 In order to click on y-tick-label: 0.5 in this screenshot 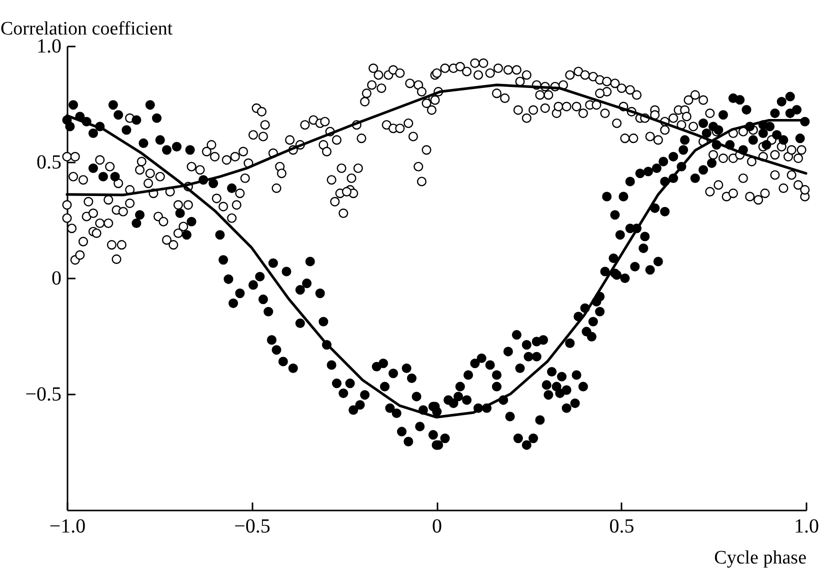, I will do `click(49, 163)`.